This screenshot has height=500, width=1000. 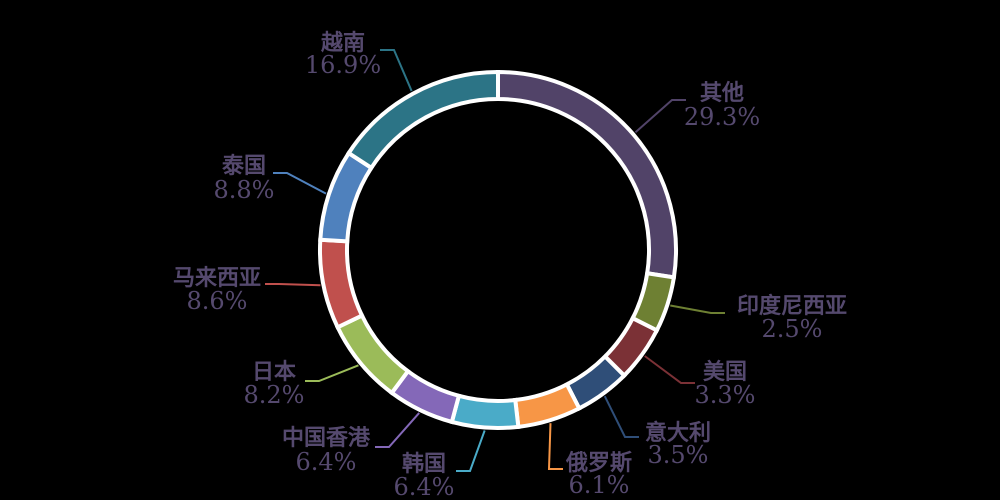 I want to click on slice-label-pct-0: 29.3%, so click(x=722, y=117).